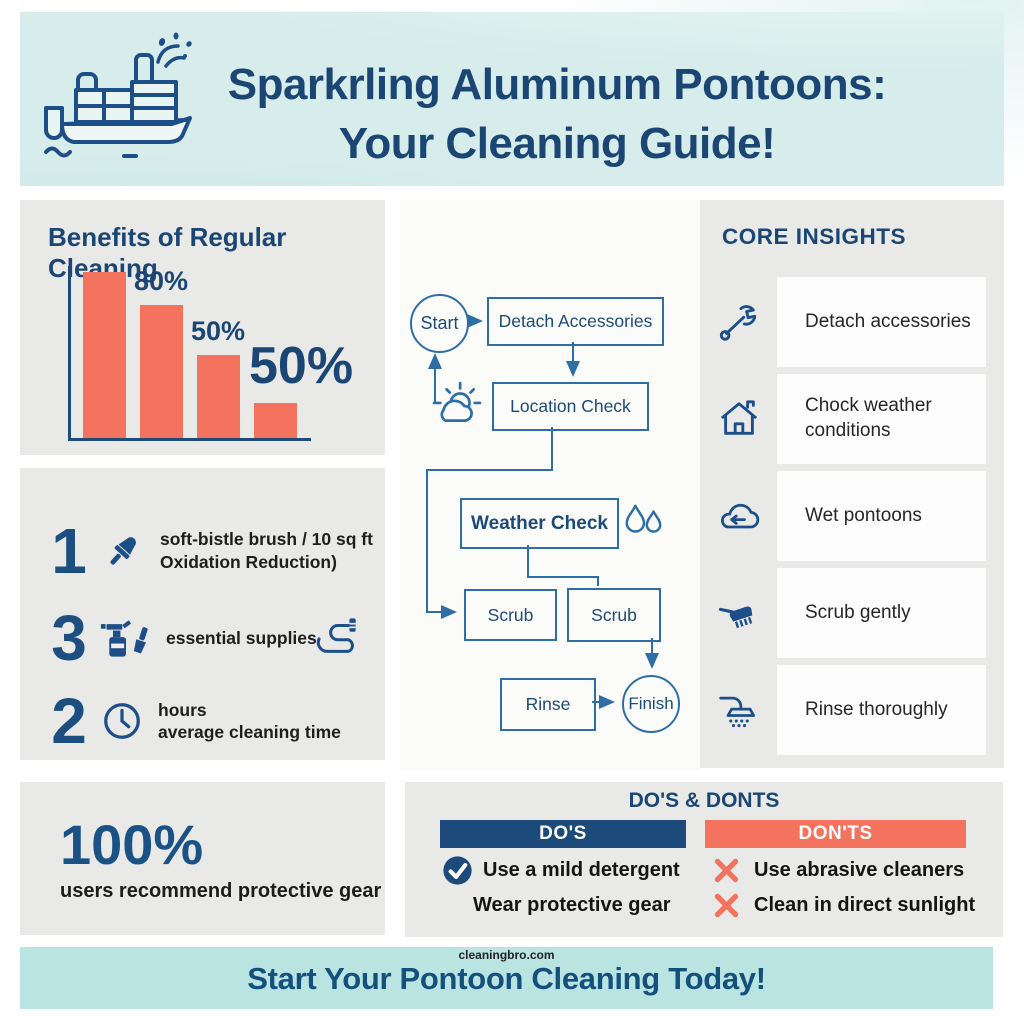  Describe the element at coordinates (548, 704) in the screenshot. I see `flow-node-rinse: Rinse` at that location.